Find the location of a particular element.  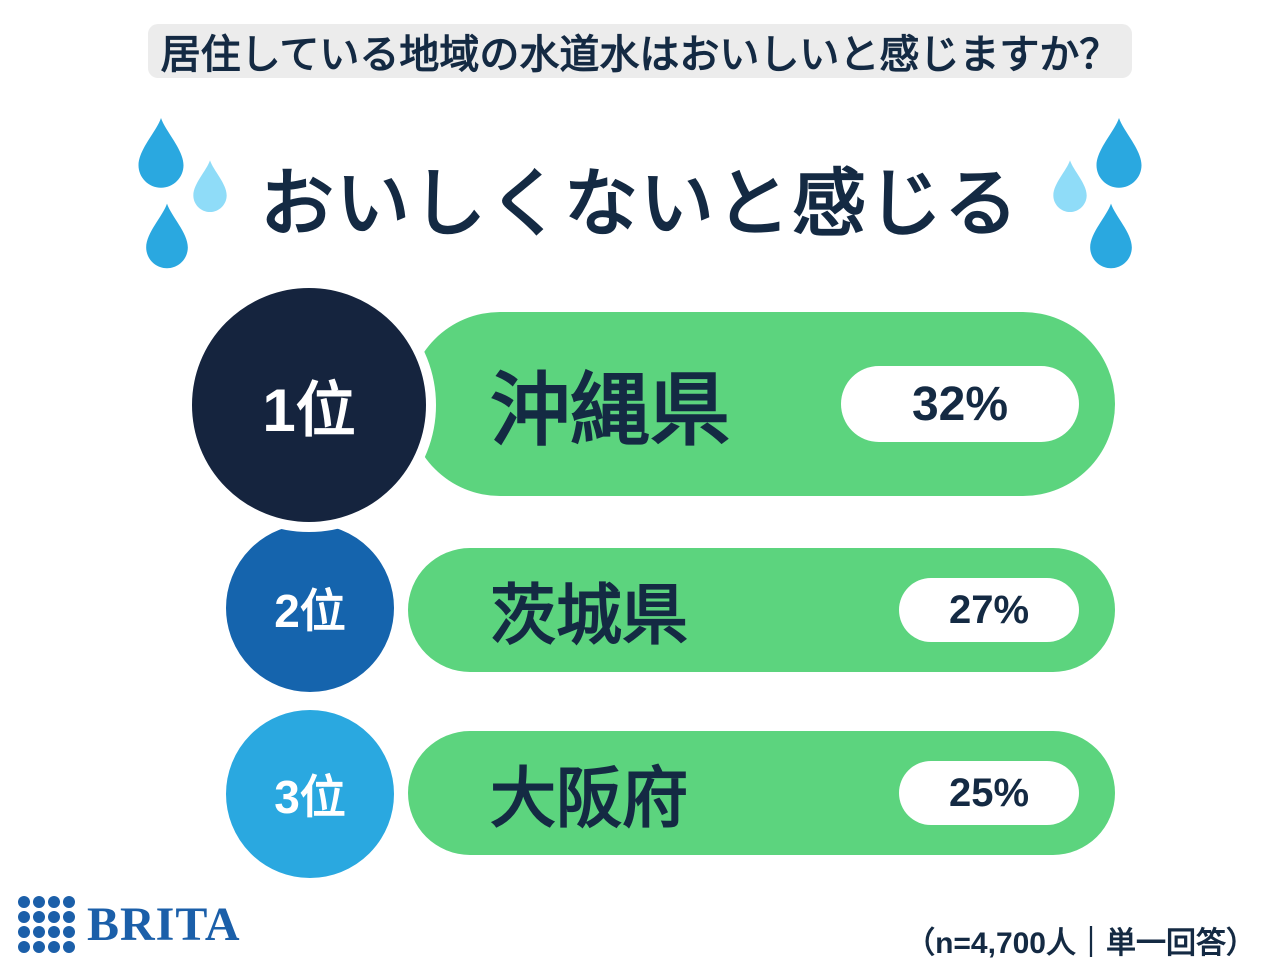

brita-logo: BRITA is located at coordinates (129, 924).